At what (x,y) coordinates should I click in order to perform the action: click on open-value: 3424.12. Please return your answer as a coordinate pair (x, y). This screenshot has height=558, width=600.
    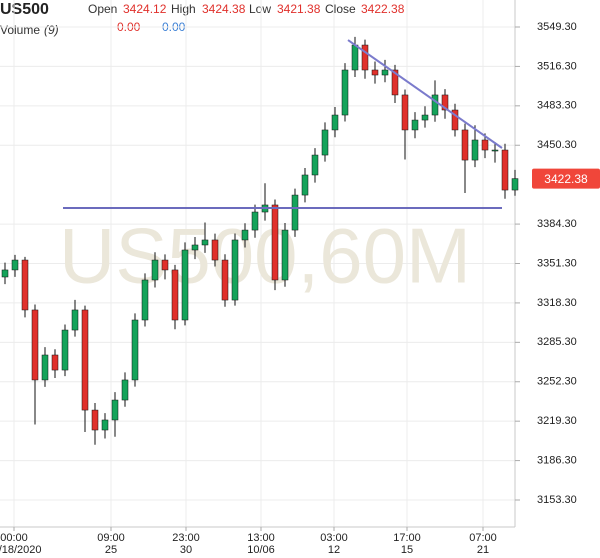
    Looking at the image, I should click on (145, 9).